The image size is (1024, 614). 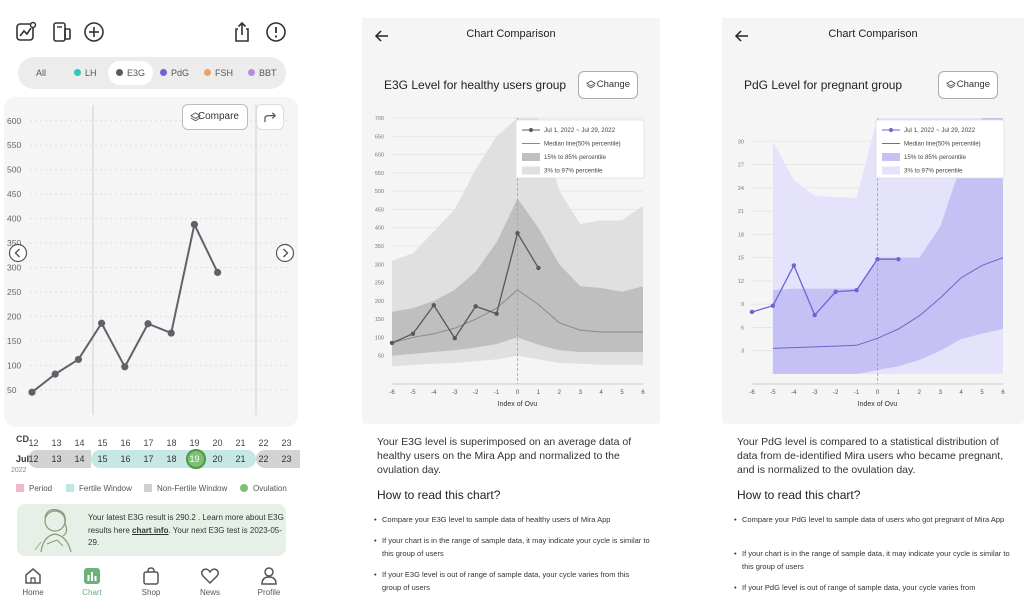 What do you see at coordinates (263, 459) in the screenshot?
I see `calendar-day-cell: 22` at bounding box center [263, 459].